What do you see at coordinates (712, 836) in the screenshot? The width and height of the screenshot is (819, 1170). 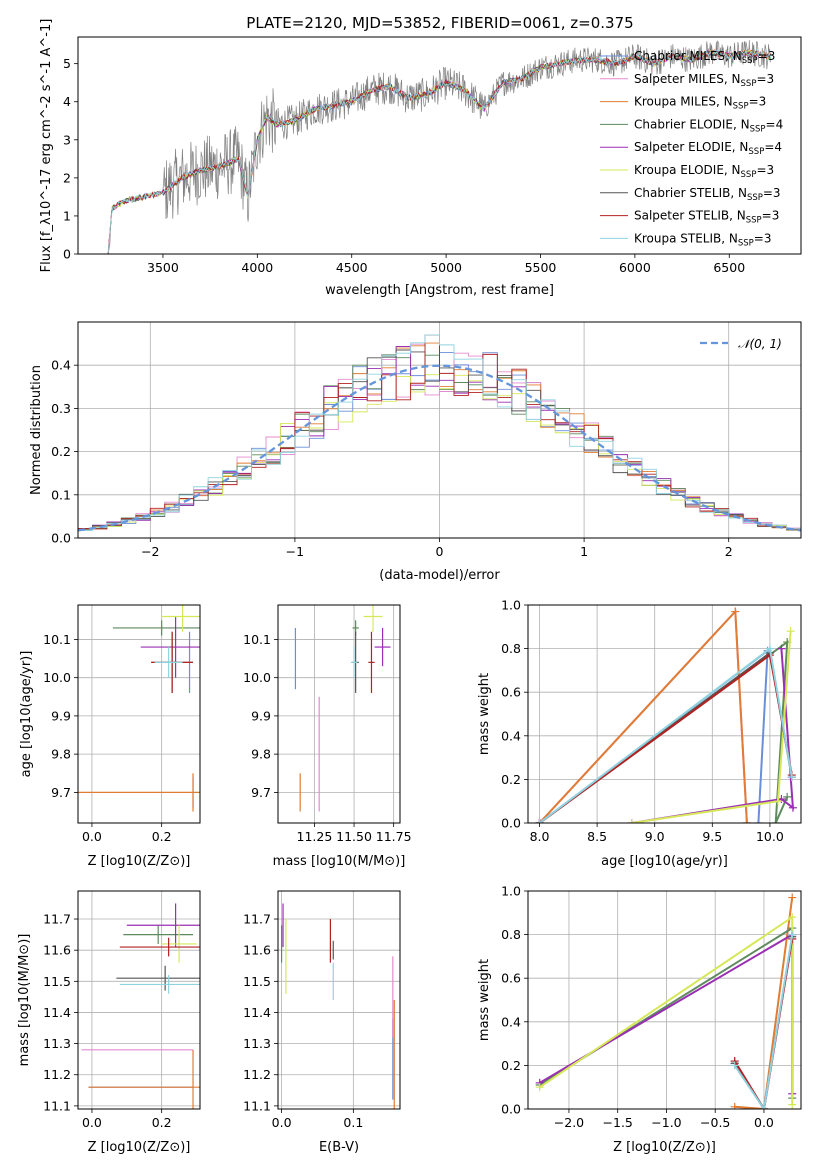 I see `x-tick-label: 9.5` at bounding box center [712, 836].